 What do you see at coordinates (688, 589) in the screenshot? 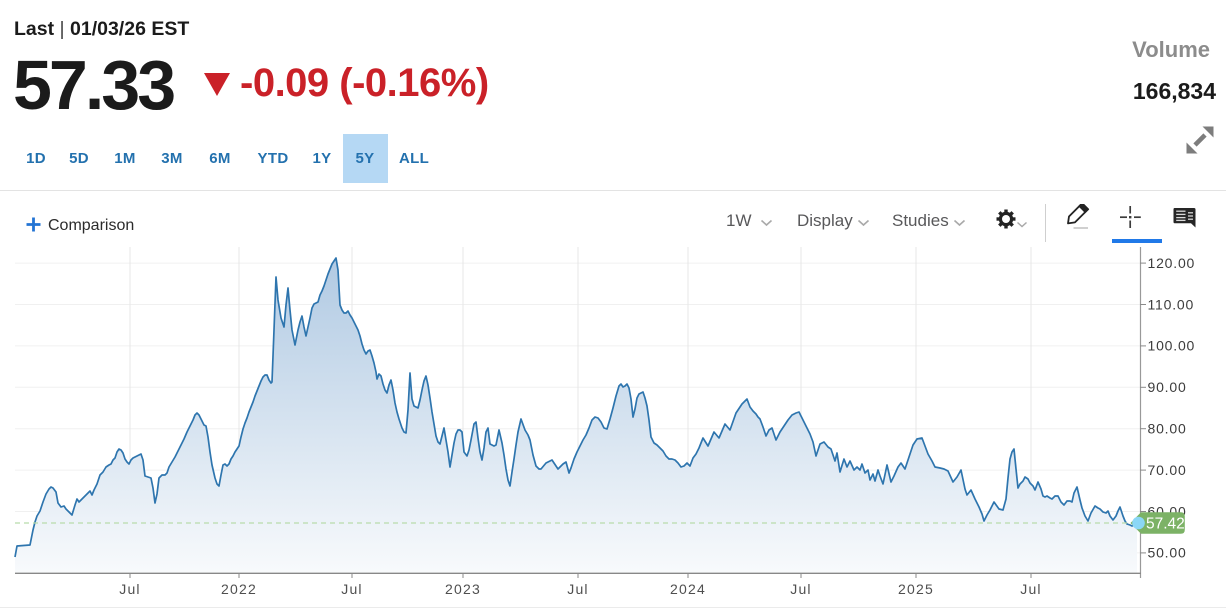
I see `svg-text: 2024` at bounding box center [688, 589].